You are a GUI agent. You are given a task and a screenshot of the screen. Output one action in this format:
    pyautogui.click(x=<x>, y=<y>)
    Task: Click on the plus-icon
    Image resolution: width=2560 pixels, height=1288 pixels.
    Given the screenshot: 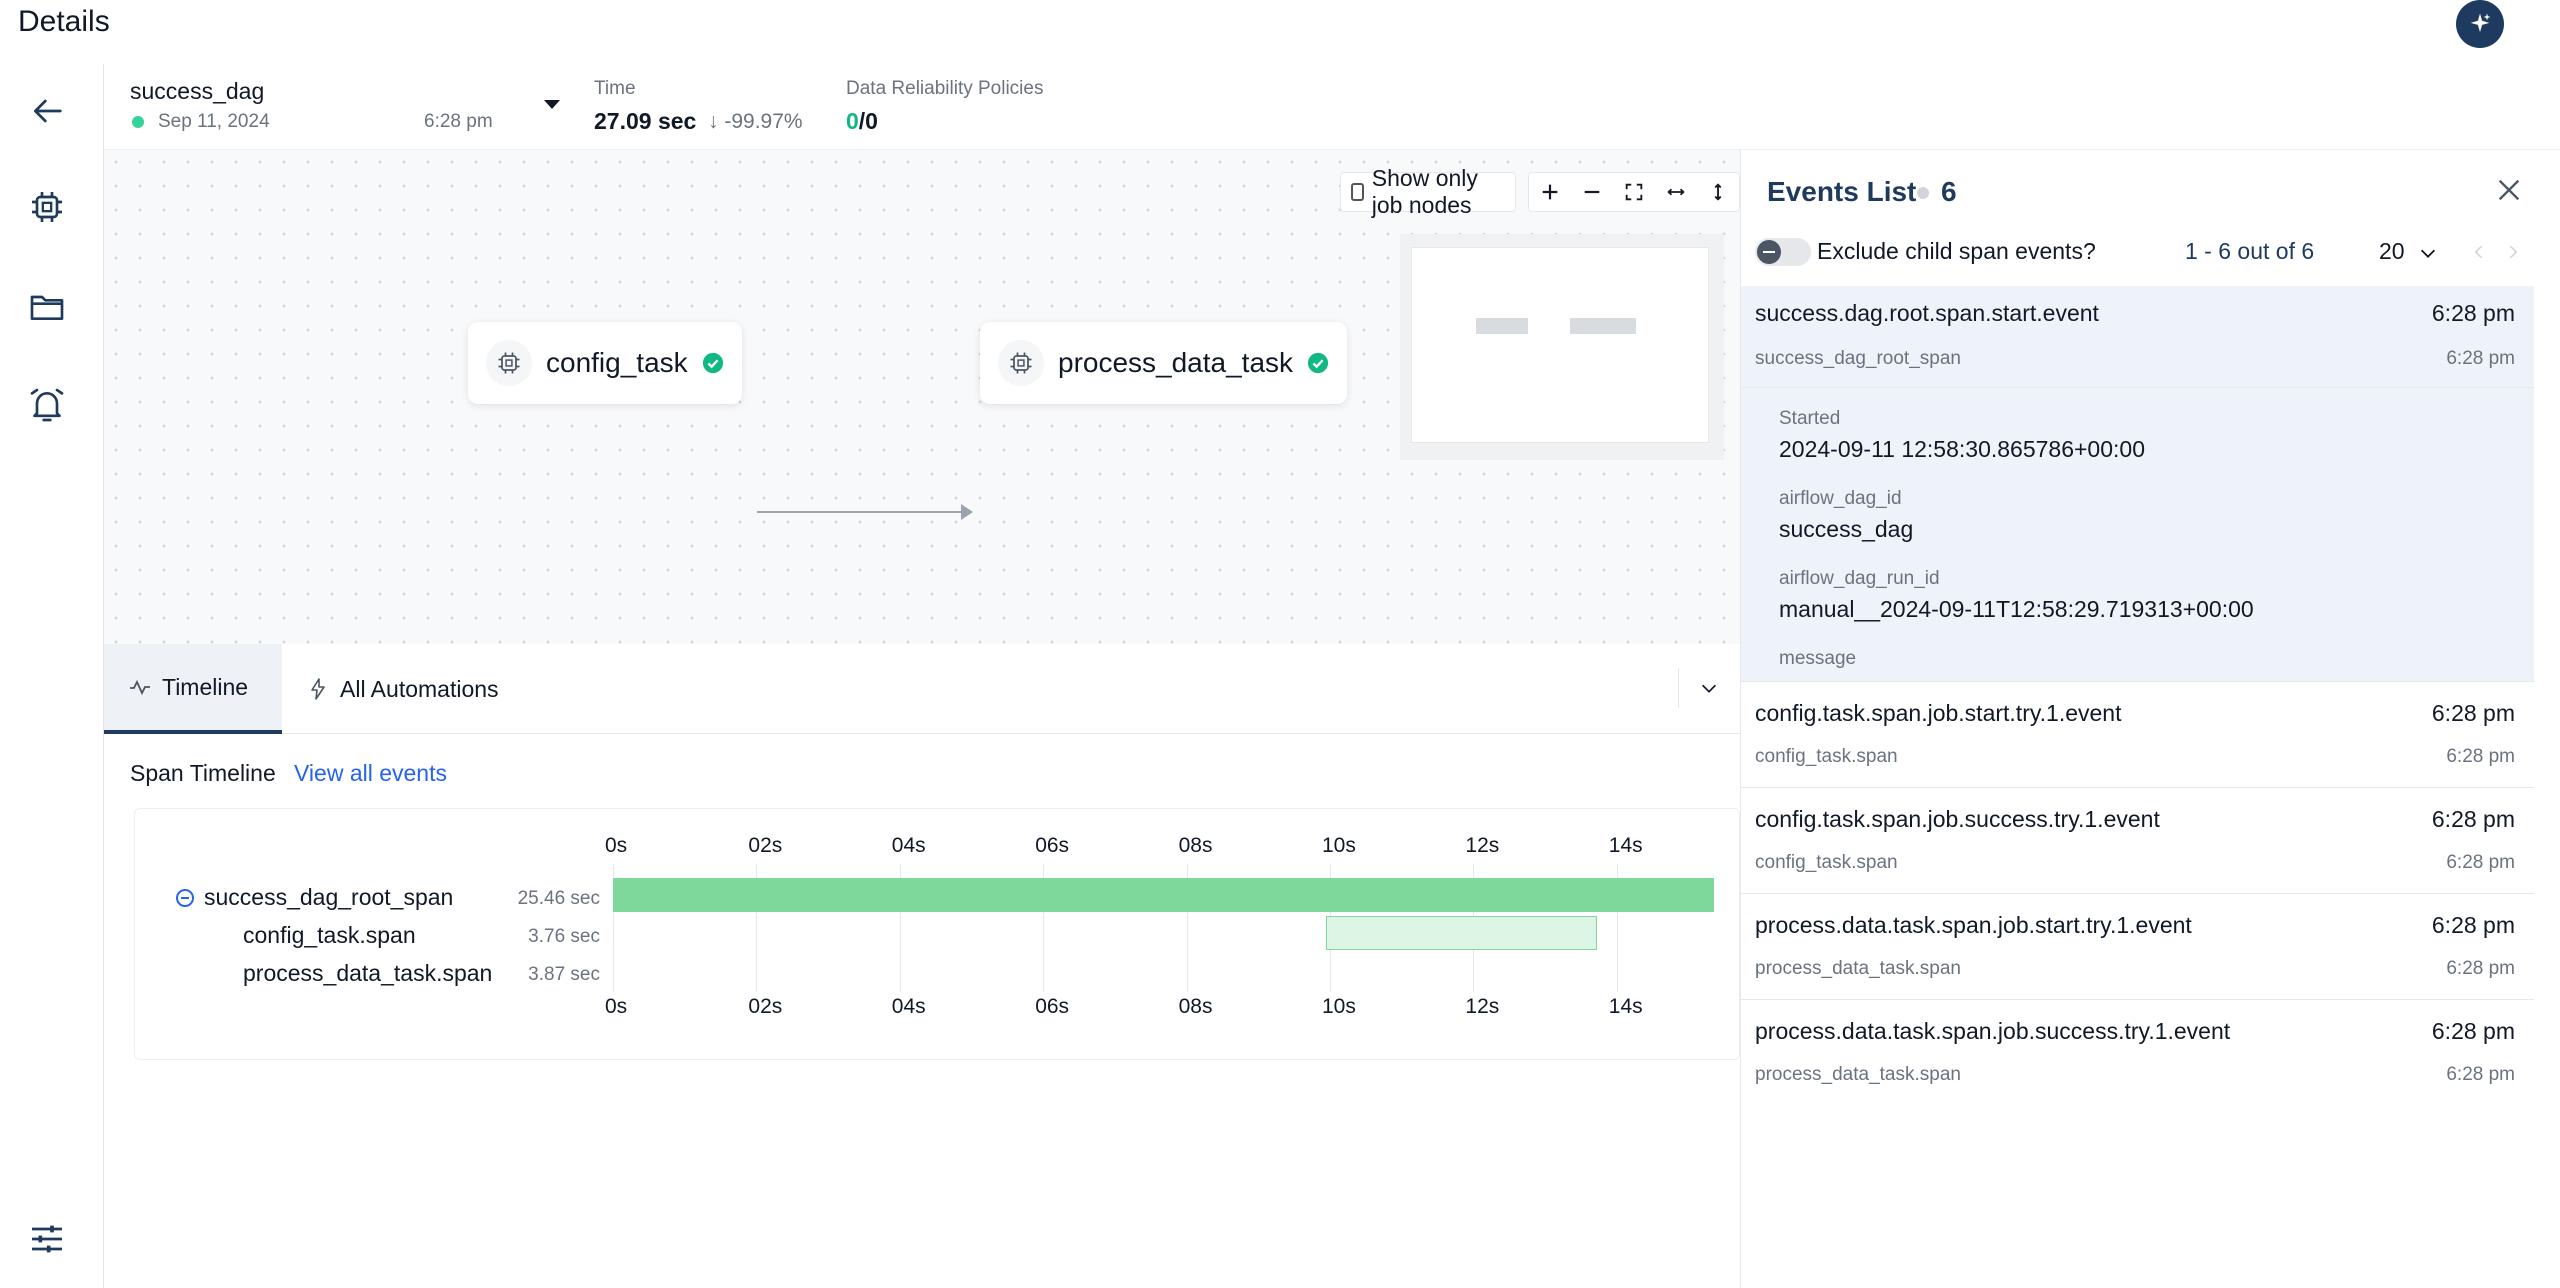 What is the action you would take?
    pyautogui.click(x=1550, y=192)
    